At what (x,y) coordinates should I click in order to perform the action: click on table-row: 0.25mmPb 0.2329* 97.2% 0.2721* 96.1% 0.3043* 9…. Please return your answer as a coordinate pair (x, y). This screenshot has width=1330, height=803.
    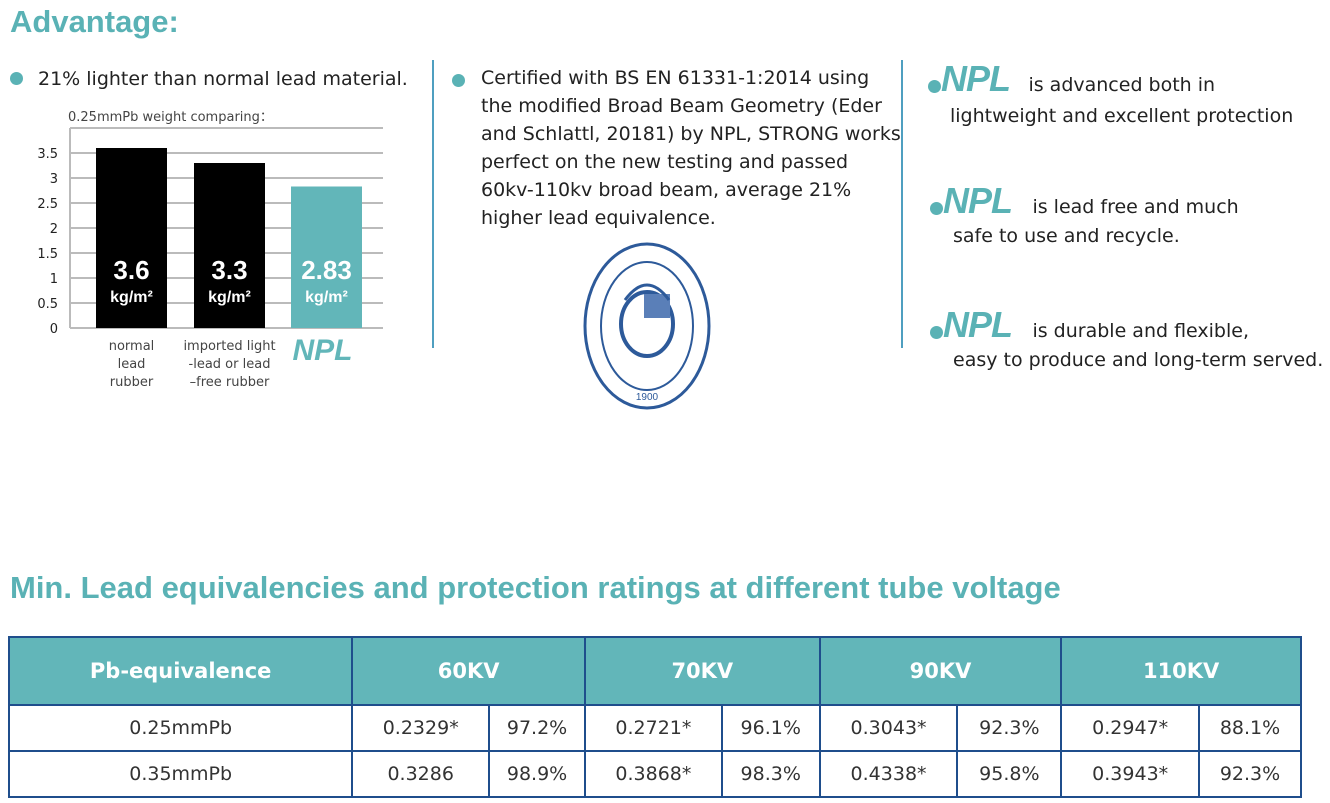
    Looking at the image, I should click on (654, 728).